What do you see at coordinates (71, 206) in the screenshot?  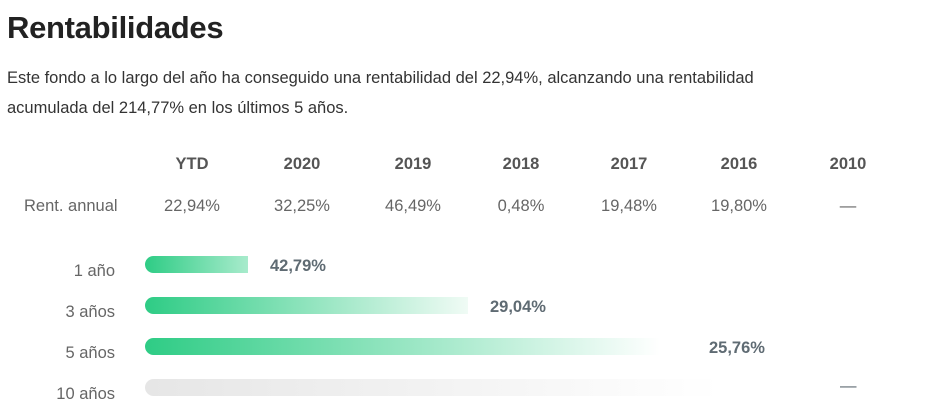 I see `row-label-rent-anual: Rent. annual` at bounding box center [71, 206].